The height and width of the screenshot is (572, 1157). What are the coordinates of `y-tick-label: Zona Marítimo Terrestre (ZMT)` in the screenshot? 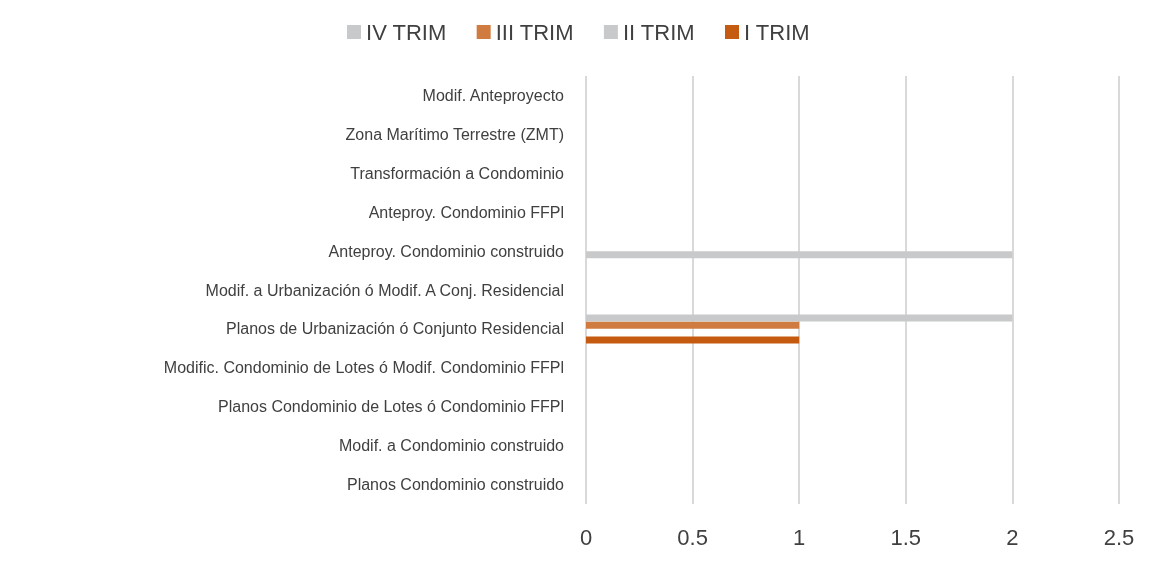 It's located at (454, 134).